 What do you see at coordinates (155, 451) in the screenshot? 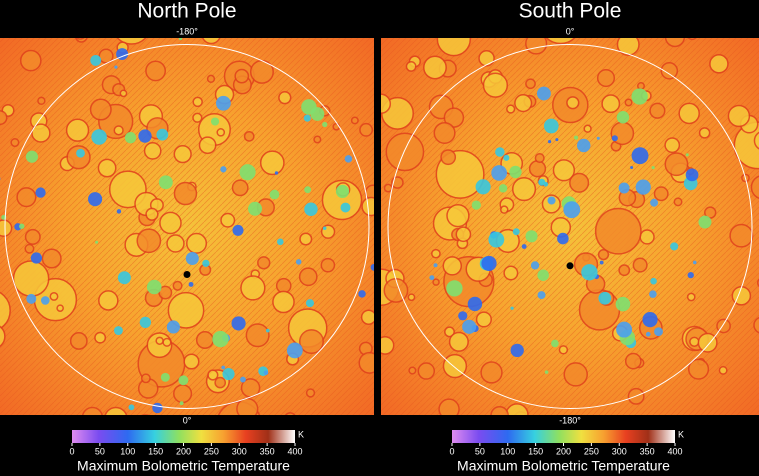
I see `colorbar-tick-label: 150` at bounding box center [155, 451].